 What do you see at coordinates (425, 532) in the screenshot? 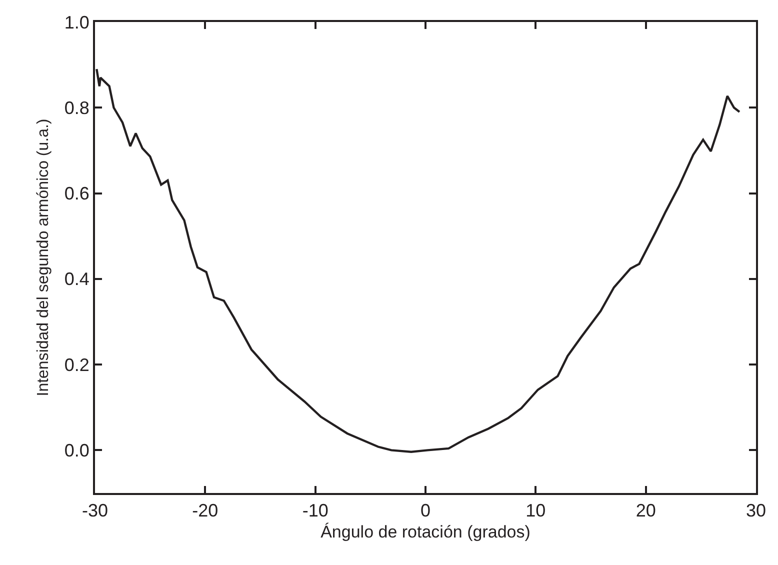
I see `x-axis-title: Ángulo de rotación (grados)` at bounding box center [425, 532].